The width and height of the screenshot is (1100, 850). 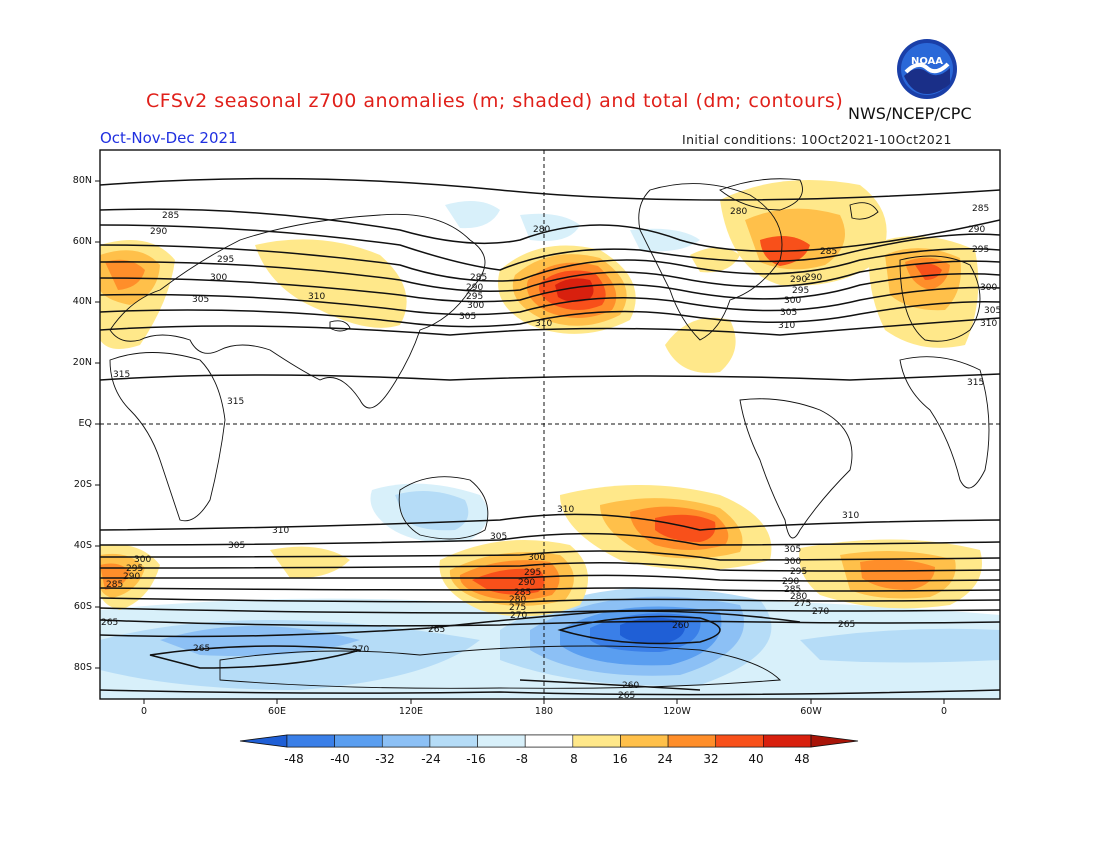 What do you see at coordinates (711, 759) in the screenshot?
I see `colorbar-label: 32` at bounding box center [711, 759].